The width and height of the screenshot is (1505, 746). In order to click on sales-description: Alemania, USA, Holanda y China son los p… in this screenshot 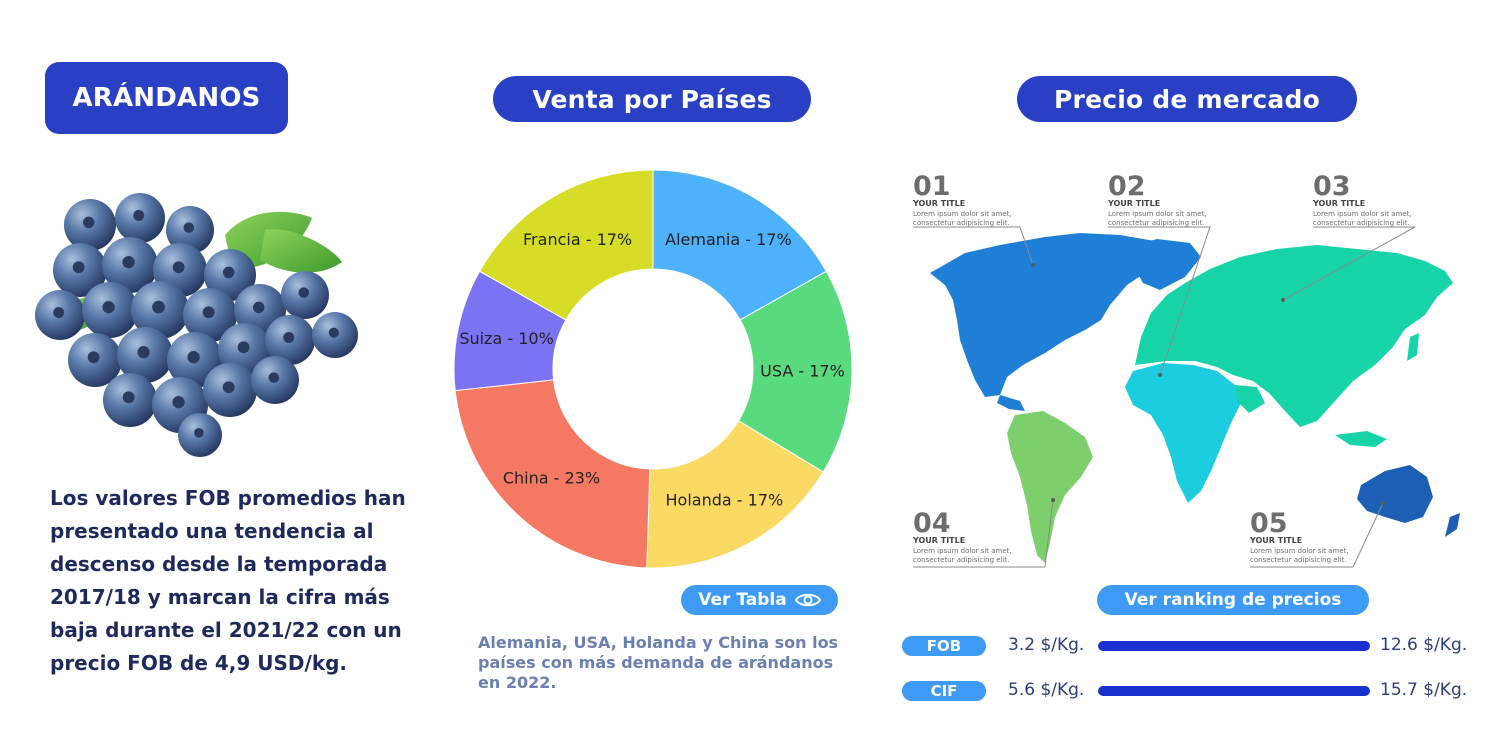, I will do `click(658, 662)`.